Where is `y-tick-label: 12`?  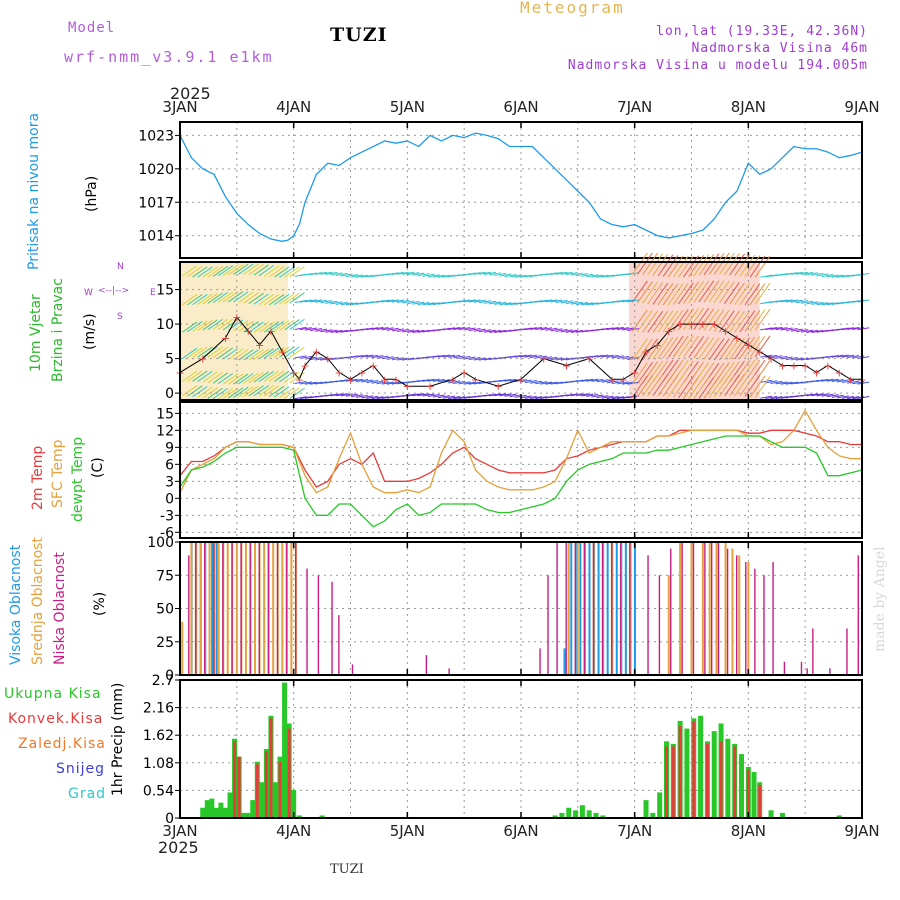
y-tick-label: 12 is located at coordinates (165, 431).